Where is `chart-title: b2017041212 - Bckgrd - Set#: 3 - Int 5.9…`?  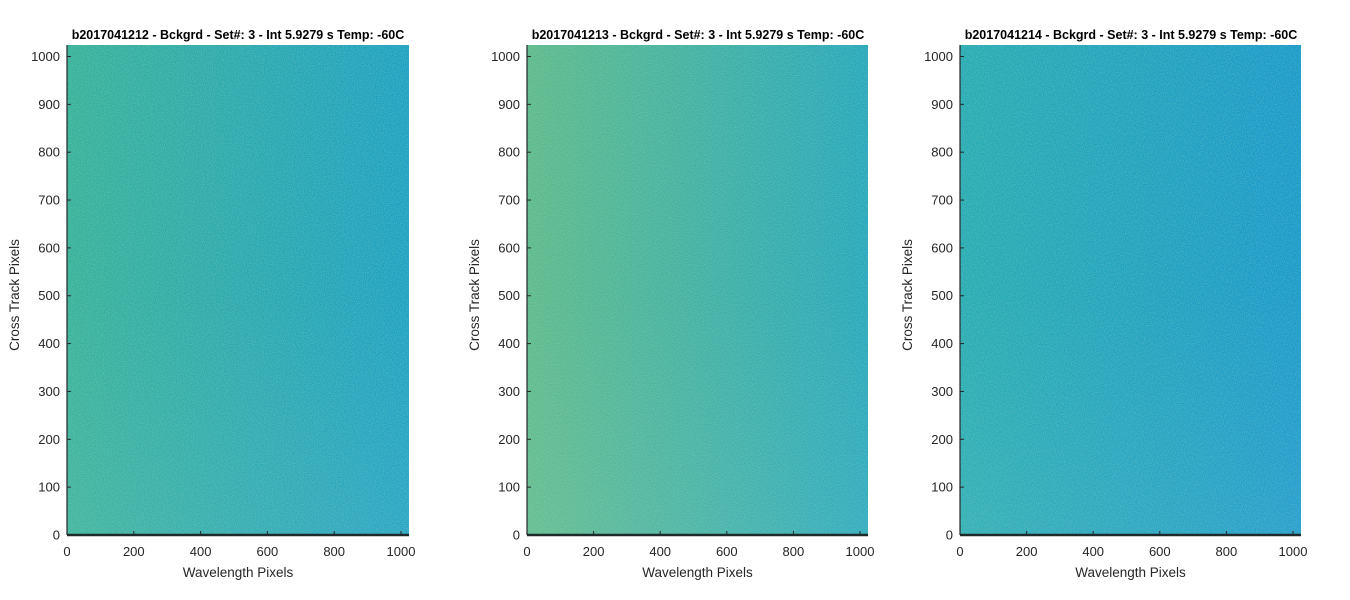 chart-title: b2017041212 - Bckgrd - Set#: 3 - Int 5.9… is located at coordinates (238, 35).